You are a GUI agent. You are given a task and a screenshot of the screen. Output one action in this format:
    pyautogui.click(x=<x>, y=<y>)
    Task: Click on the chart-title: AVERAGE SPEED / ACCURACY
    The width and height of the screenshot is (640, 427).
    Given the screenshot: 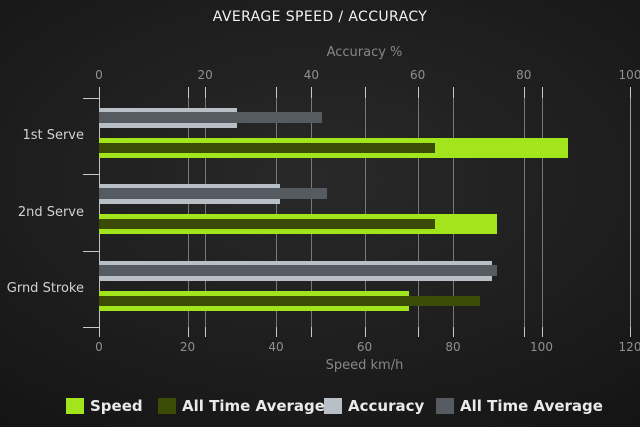 What is the action you would take?
    pyautogui.click(x=320, y=17)
    